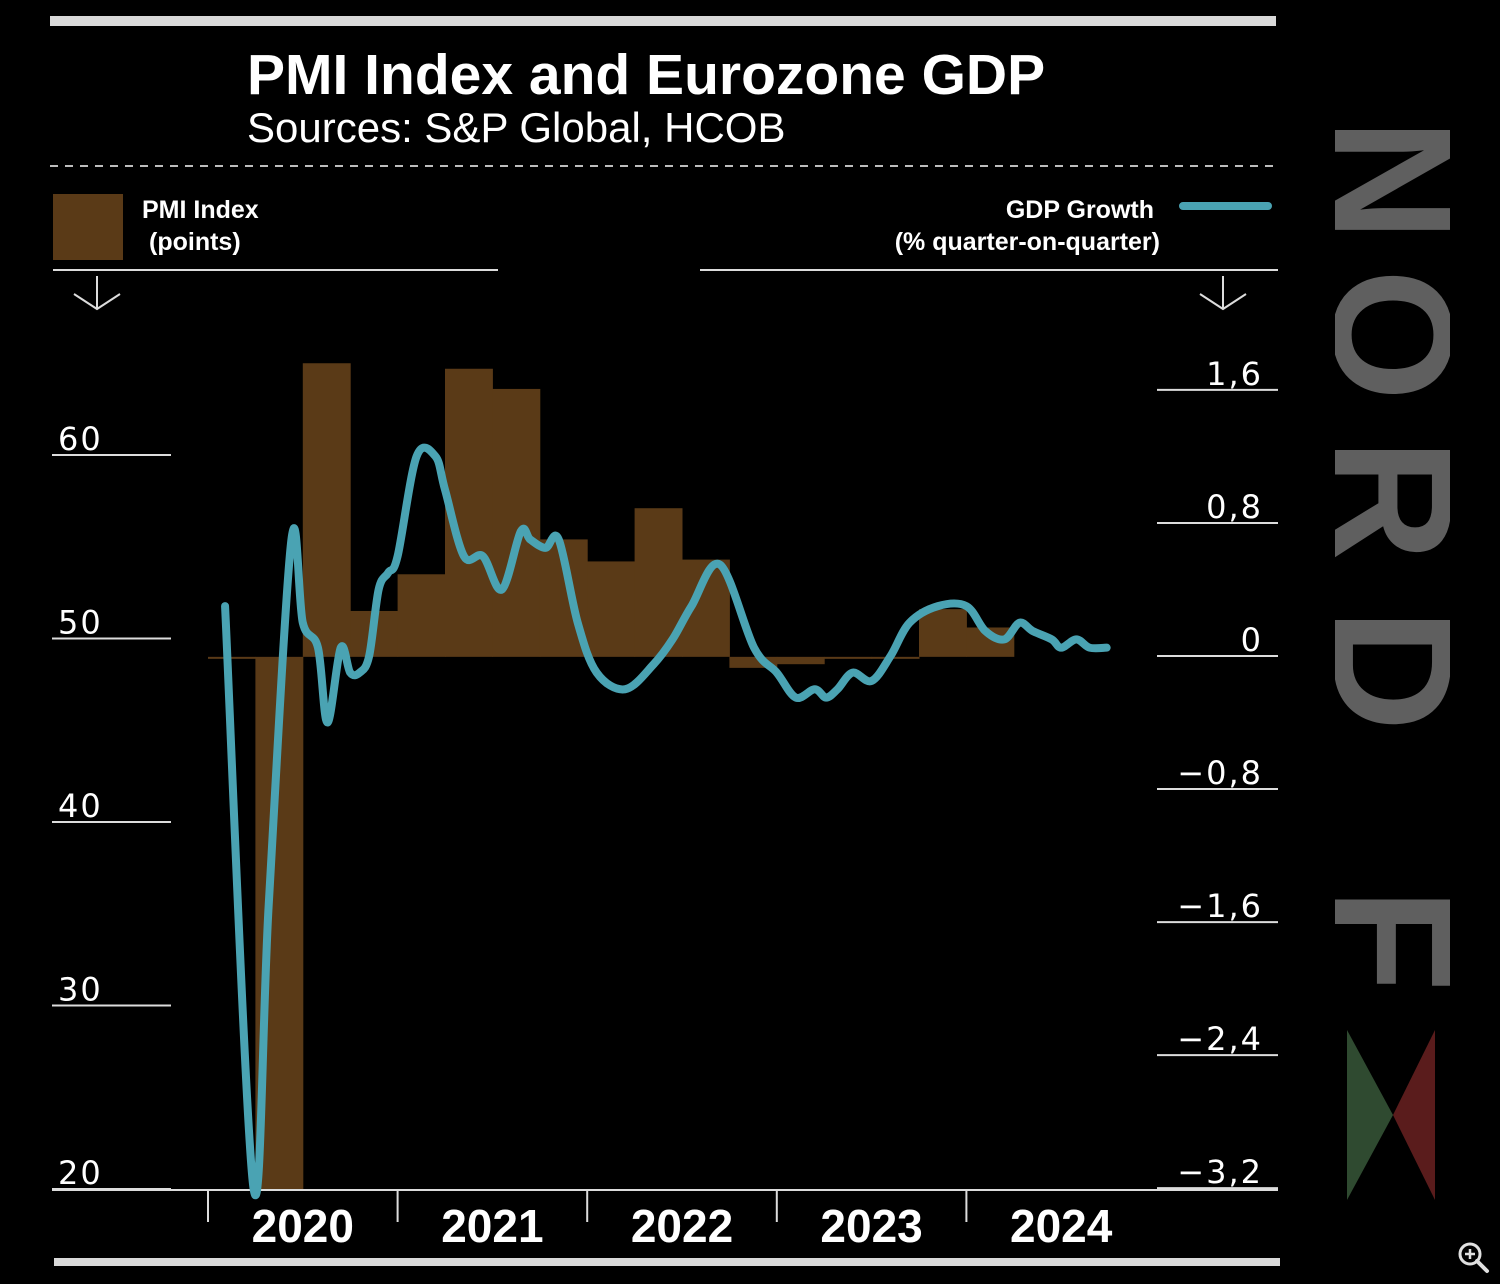 The height and width of the screenshot is (1284, 1500). I want to click on left-tick-label: 50, so click(80, 623).